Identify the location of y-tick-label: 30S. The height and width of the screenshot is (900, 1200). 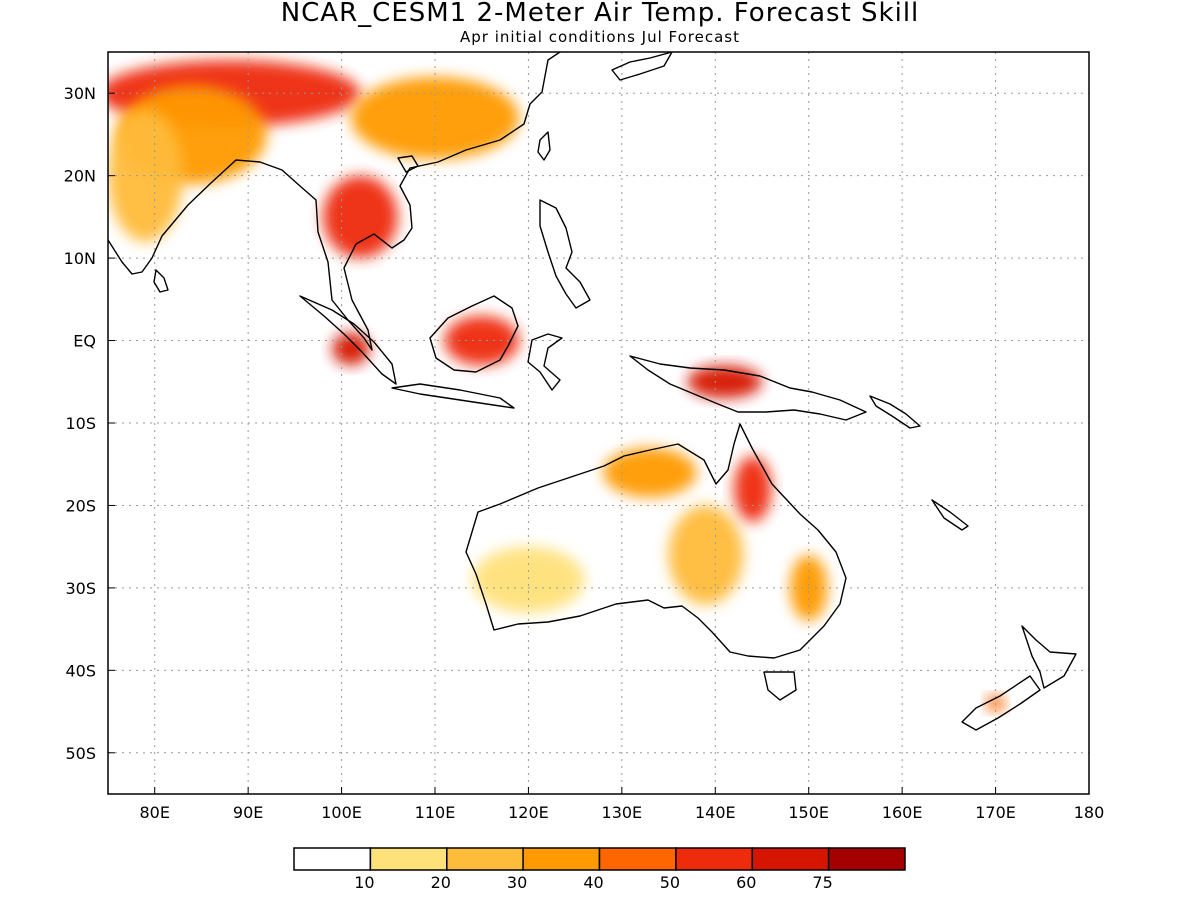
(80, 588).